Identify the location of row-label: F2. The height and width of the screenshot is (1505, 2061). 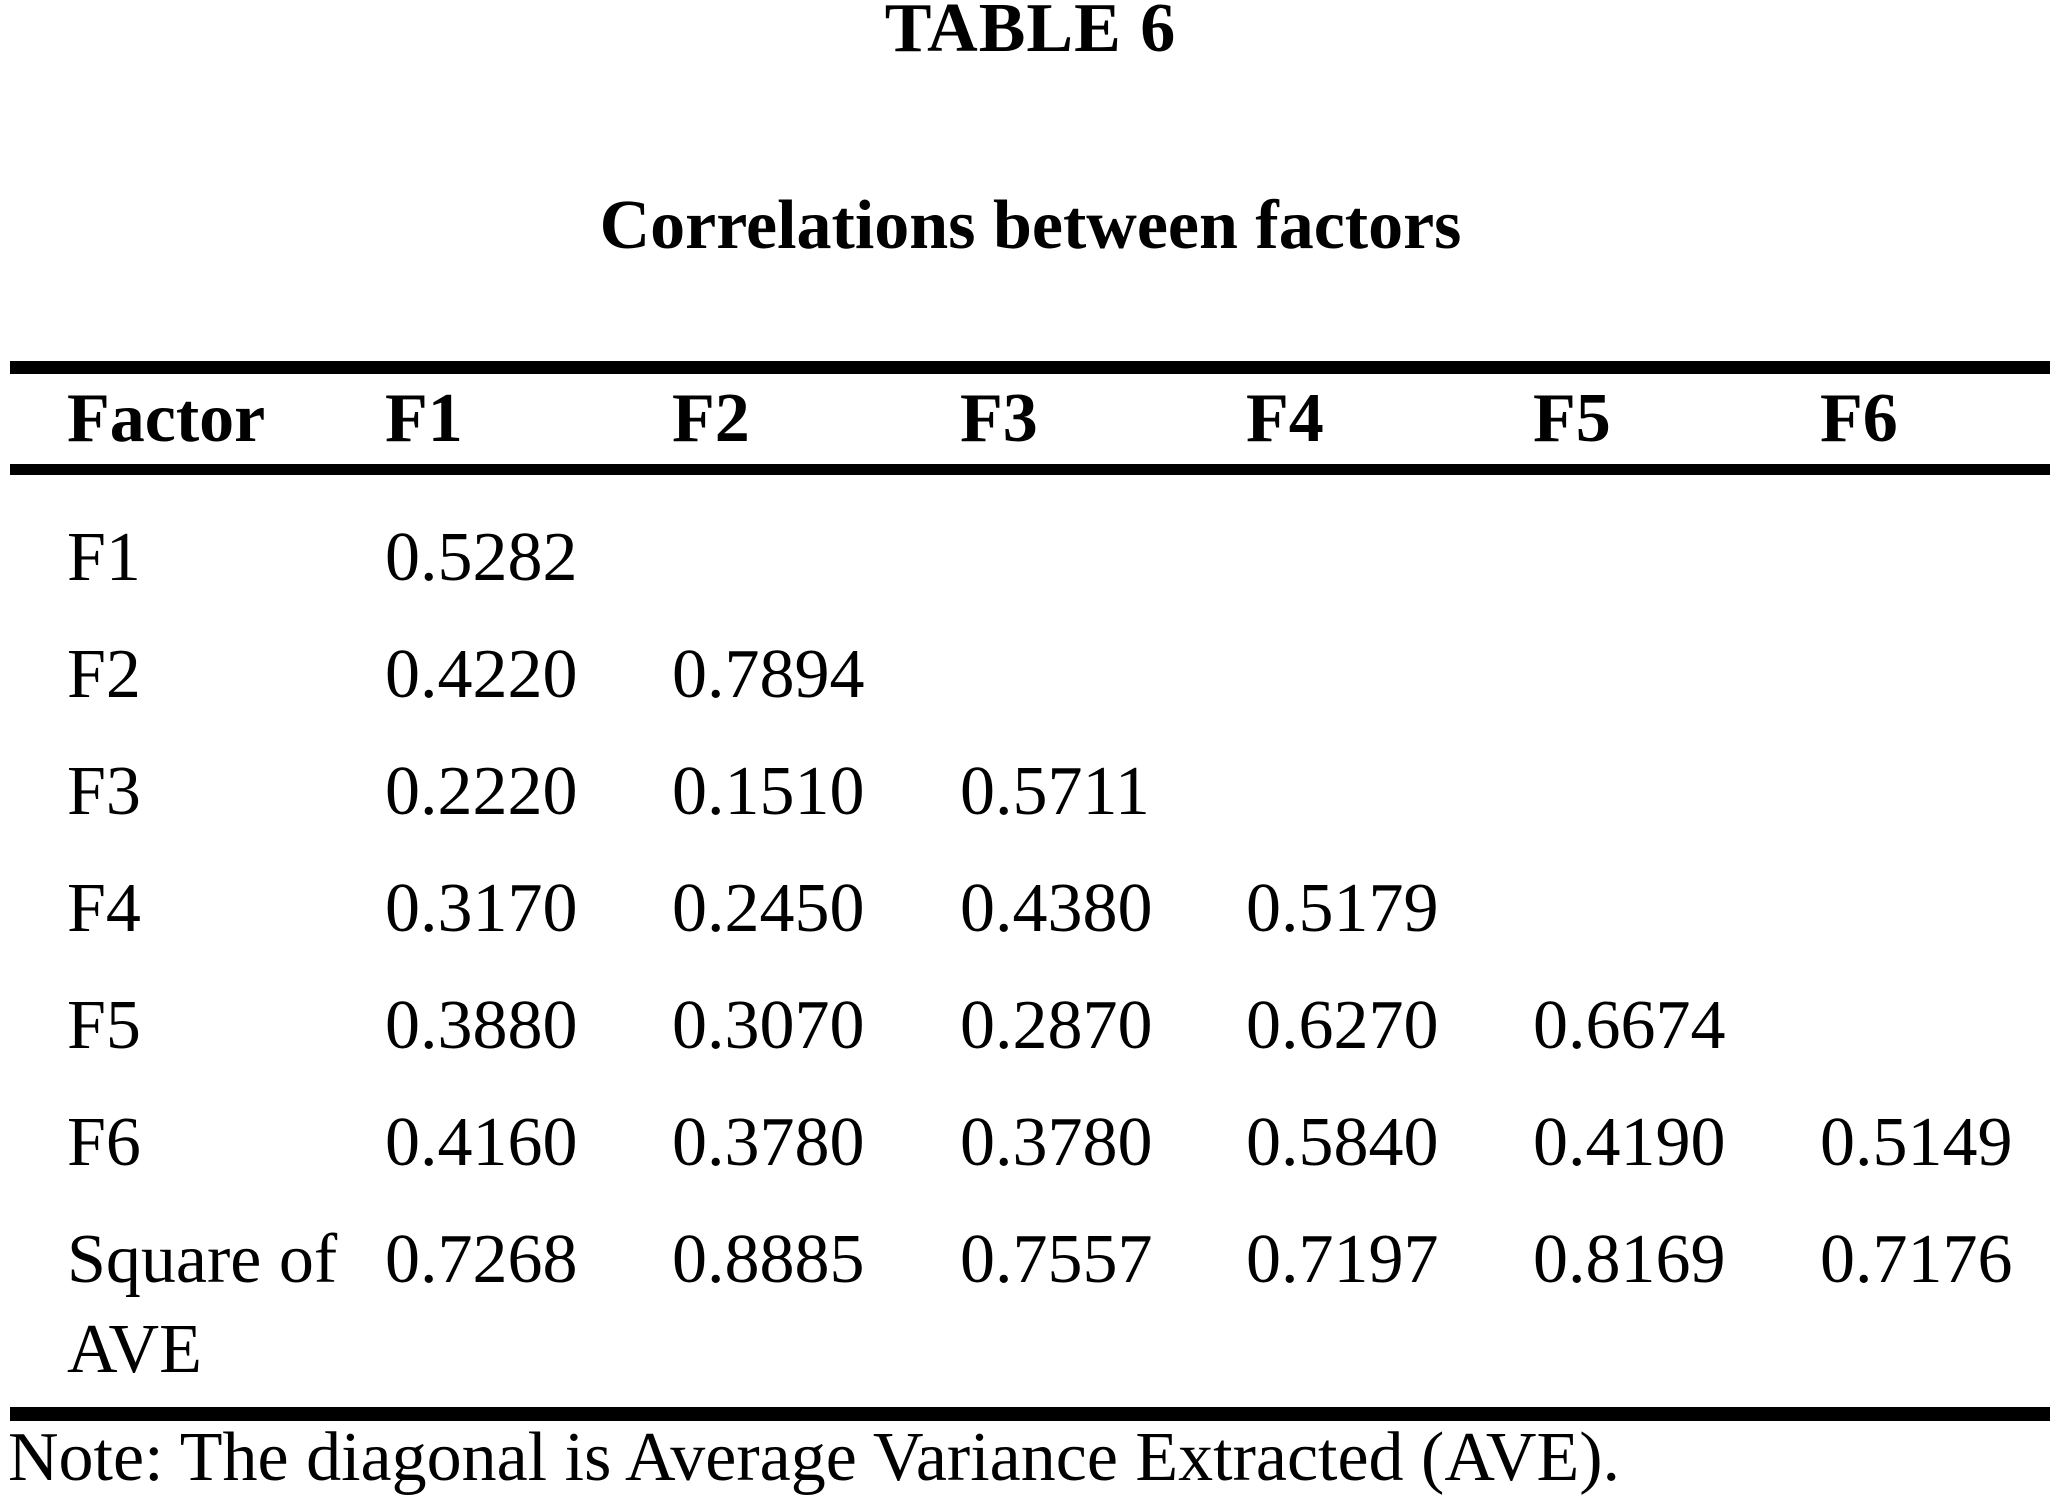
(104, 674).